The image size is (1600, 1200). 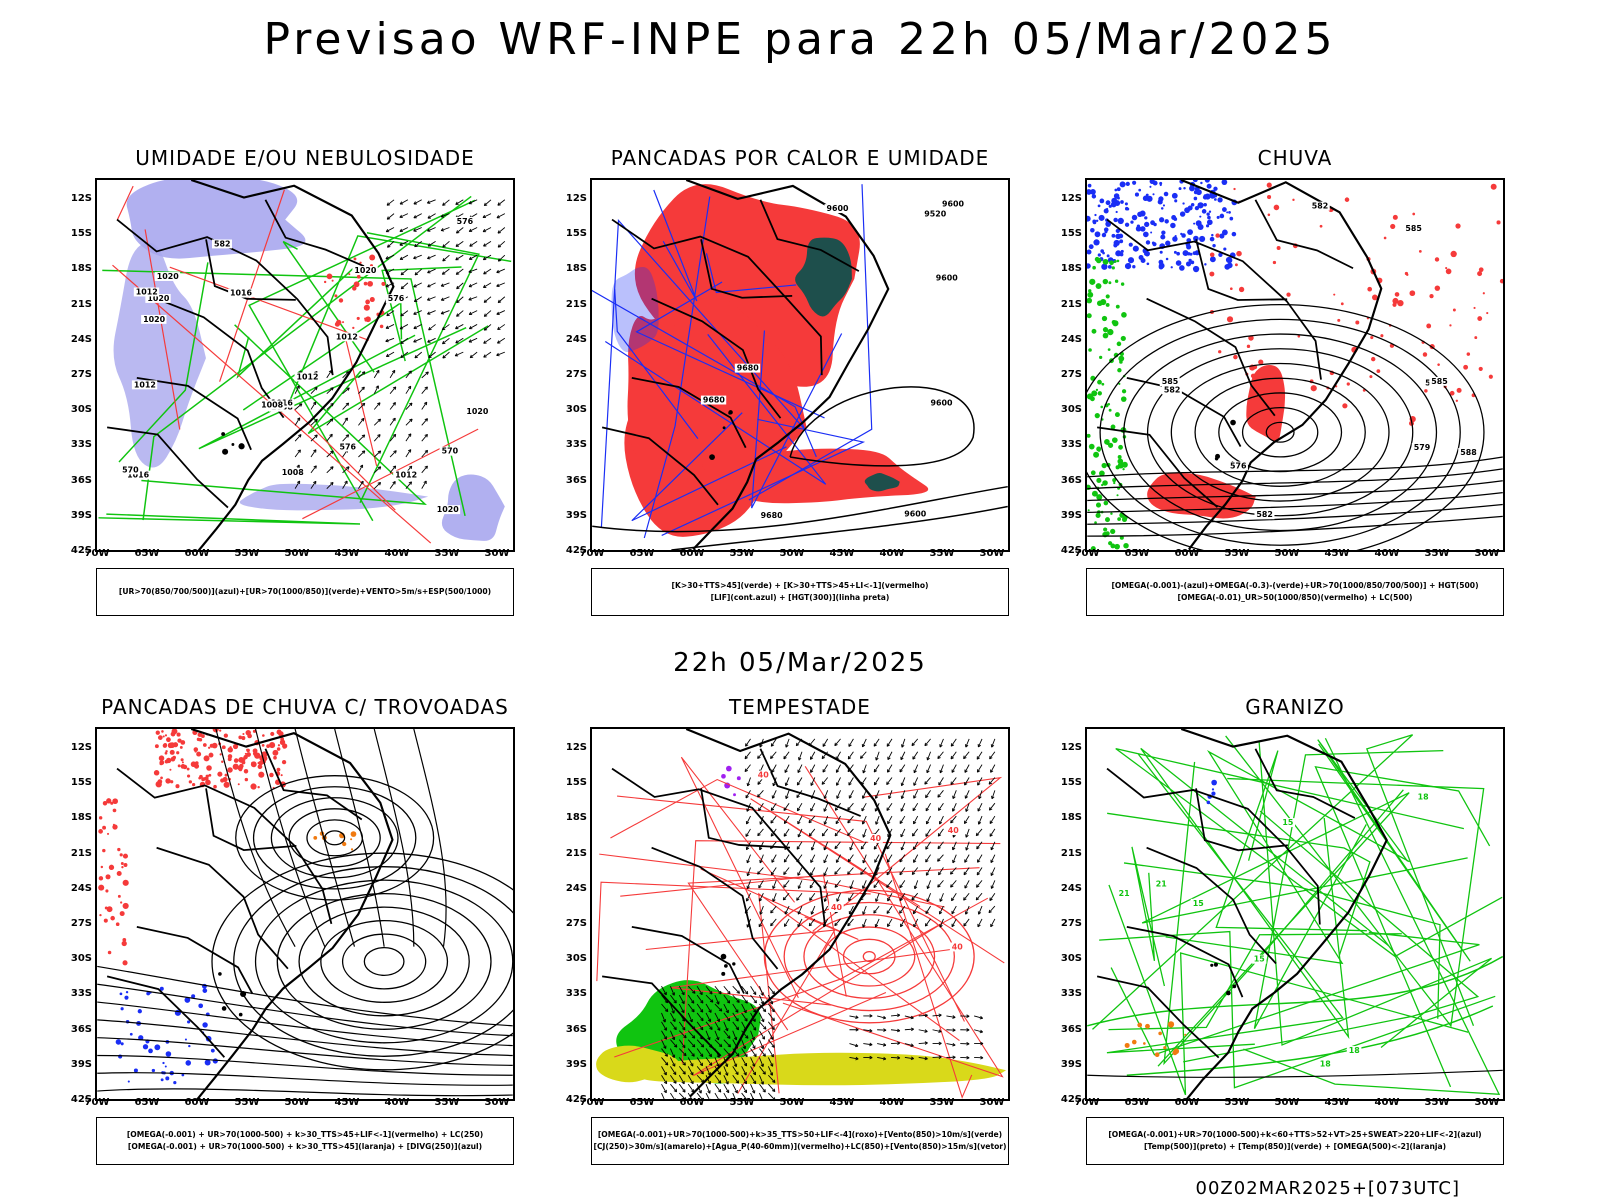 What do you see at coordinates (942, 1102) in the screenshot?
I see `longitude-tick: 35W` at bounding box center [942, 1102].